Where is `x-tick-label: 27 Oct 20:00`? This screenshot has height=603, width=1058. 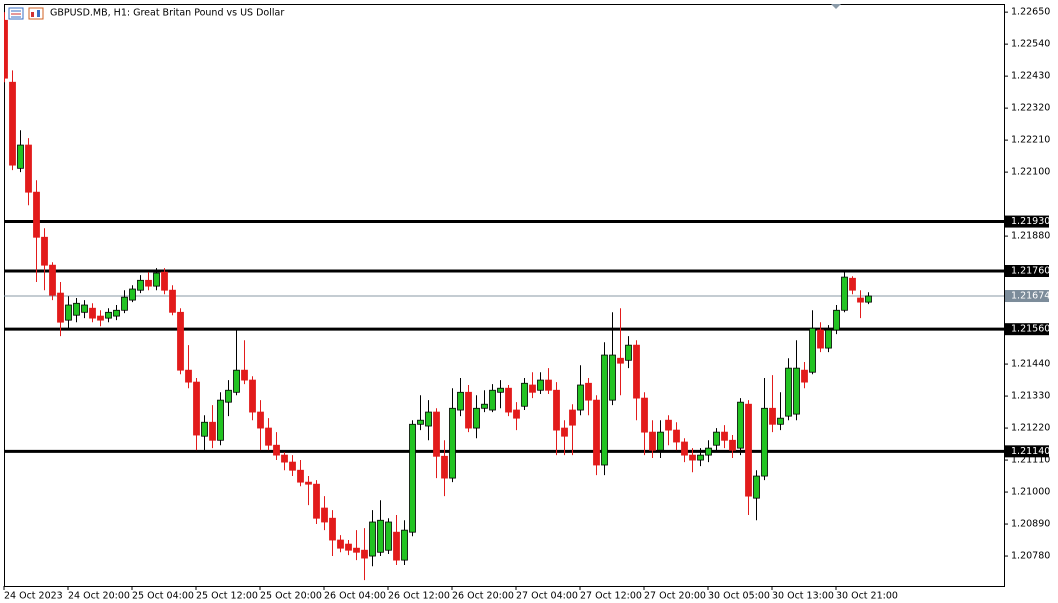 x-tick-label: 27 Oct 20:00 is located at coordinates (675, 596).